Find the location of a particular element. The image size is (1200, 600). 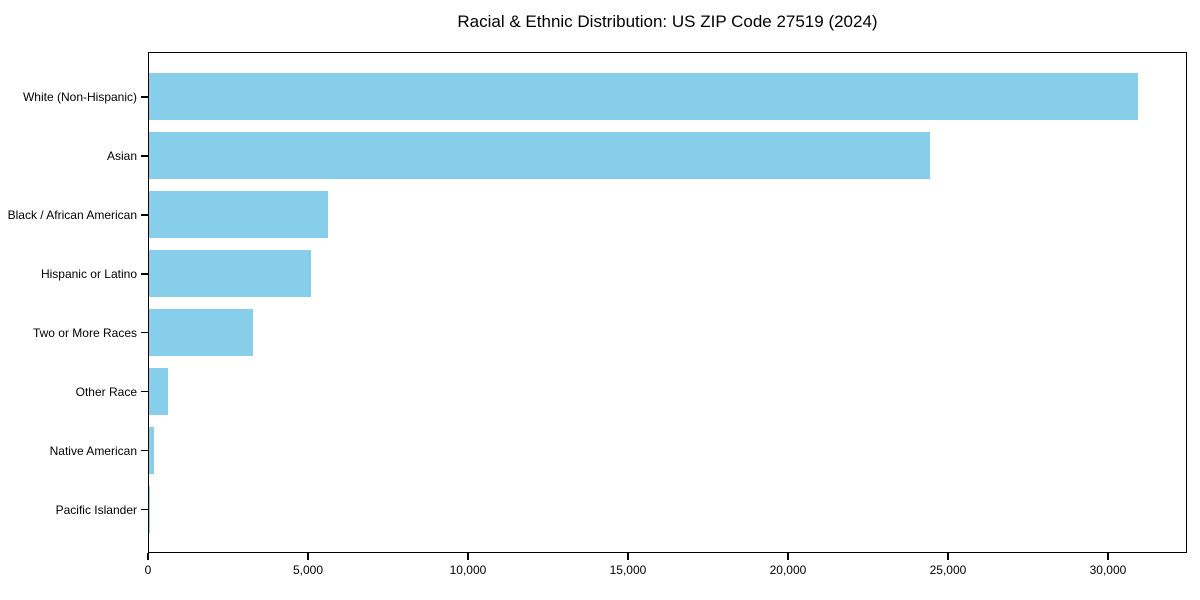

y-tick-label: Black / African American is located at coordinates (72, 214).